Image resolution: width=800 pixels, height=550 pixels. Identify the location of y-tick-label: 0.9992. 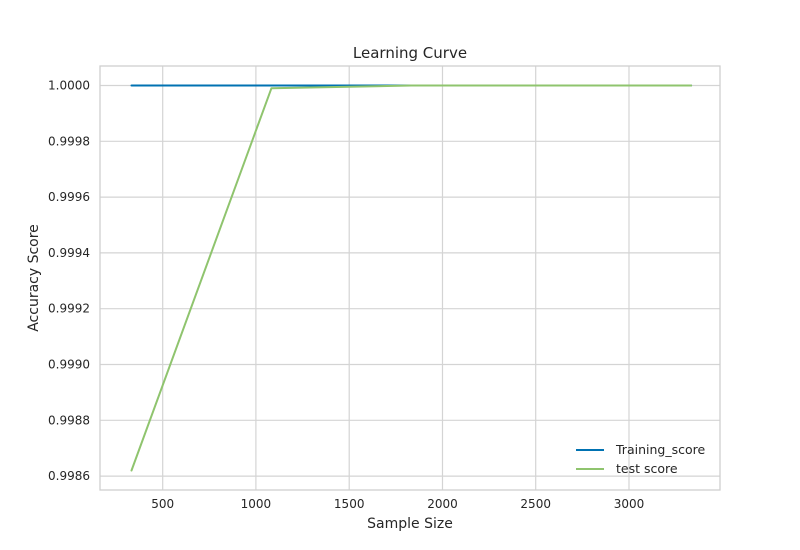
(69, 309).